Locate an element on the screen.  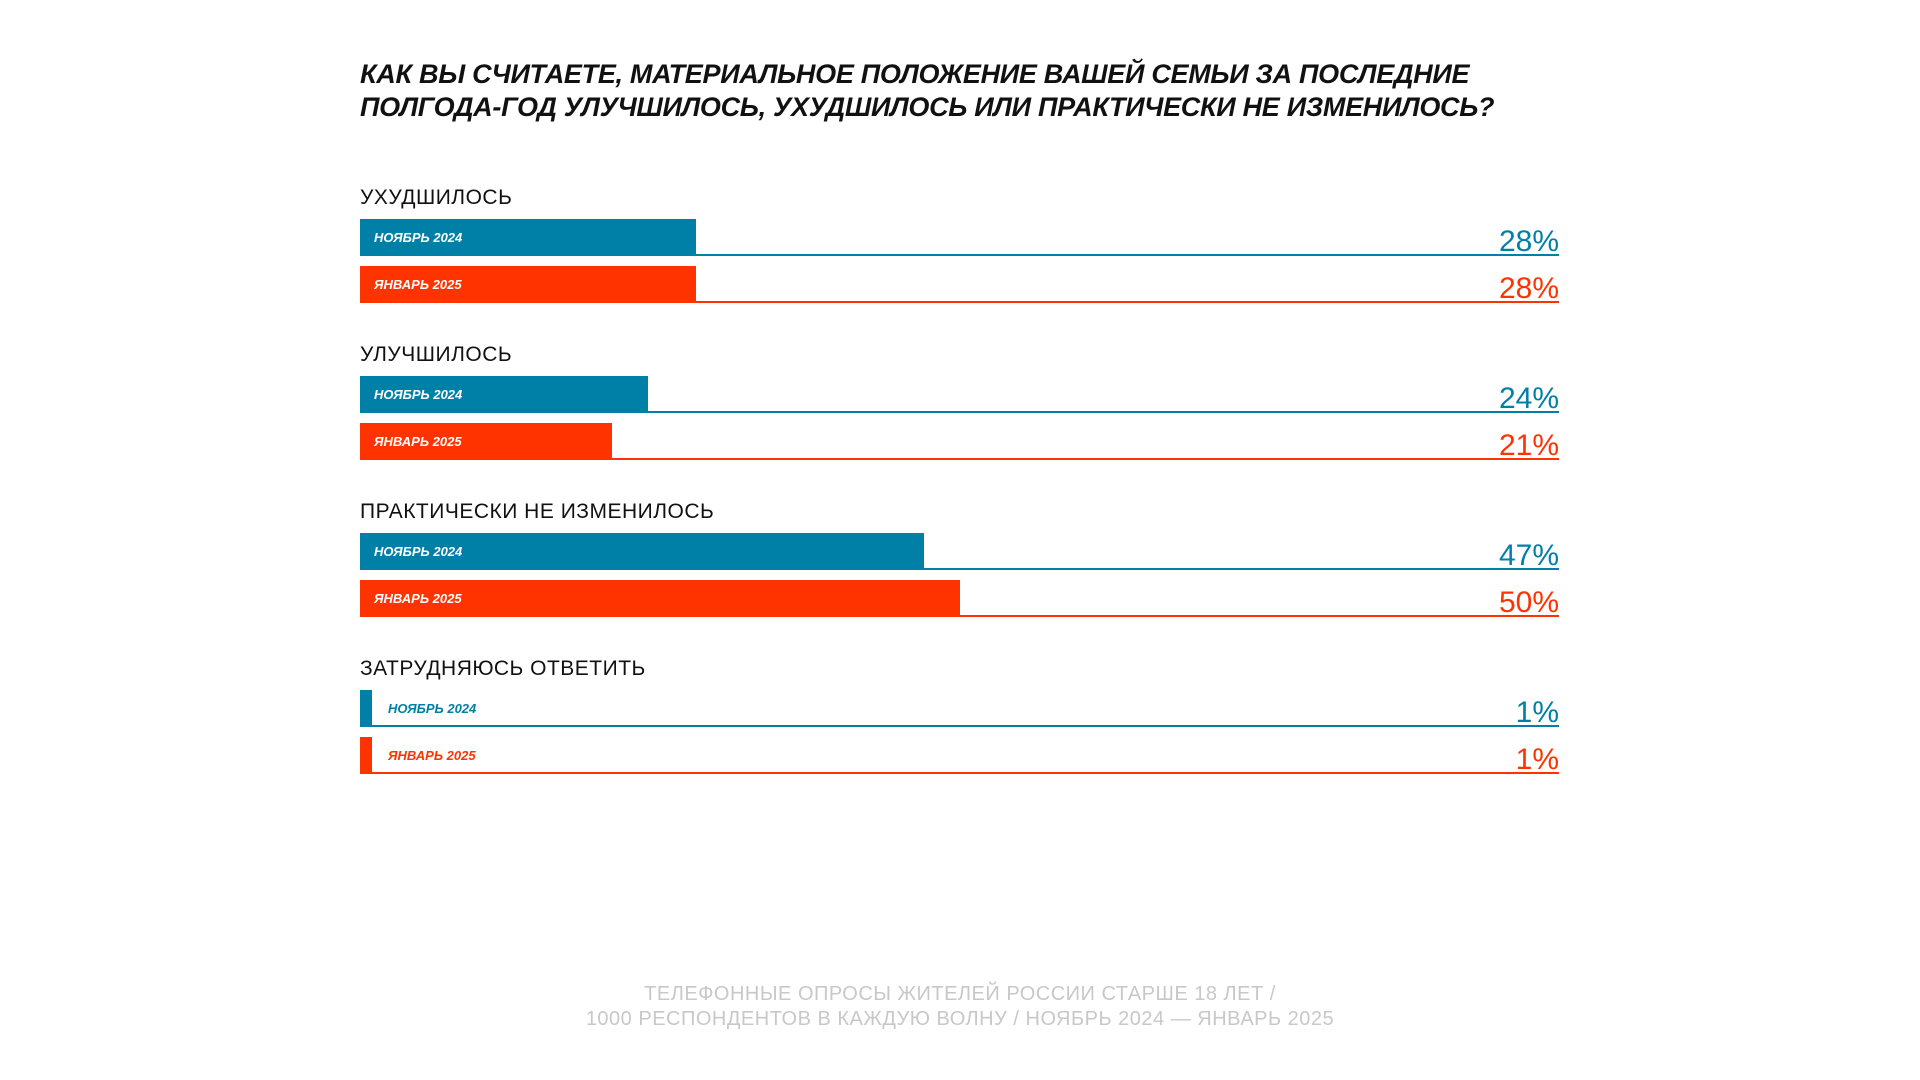
bar-row: ЯНВАРЬ 2025 1% is located at coordinates (959, 756).